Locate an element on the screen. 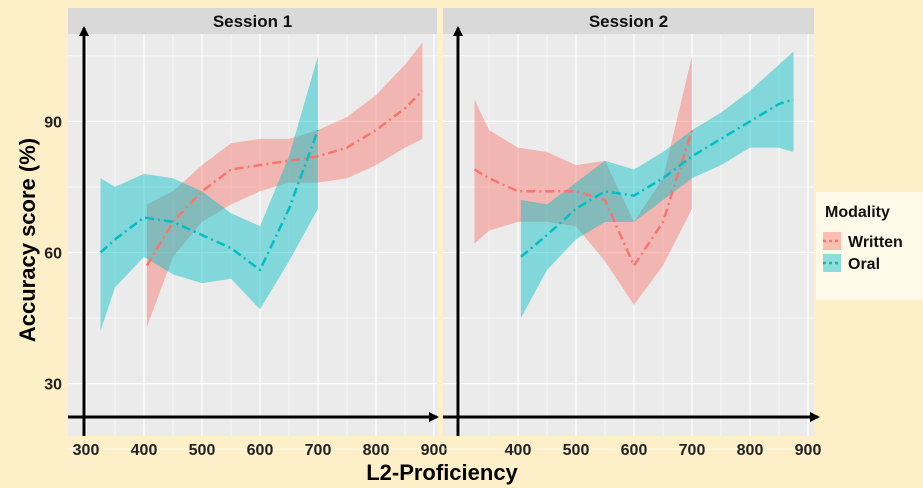 The width and height of the screenshot is (923, 488). x-tick-labels: 400 500 600 700 800 900 is located at coordinates (663, 450).